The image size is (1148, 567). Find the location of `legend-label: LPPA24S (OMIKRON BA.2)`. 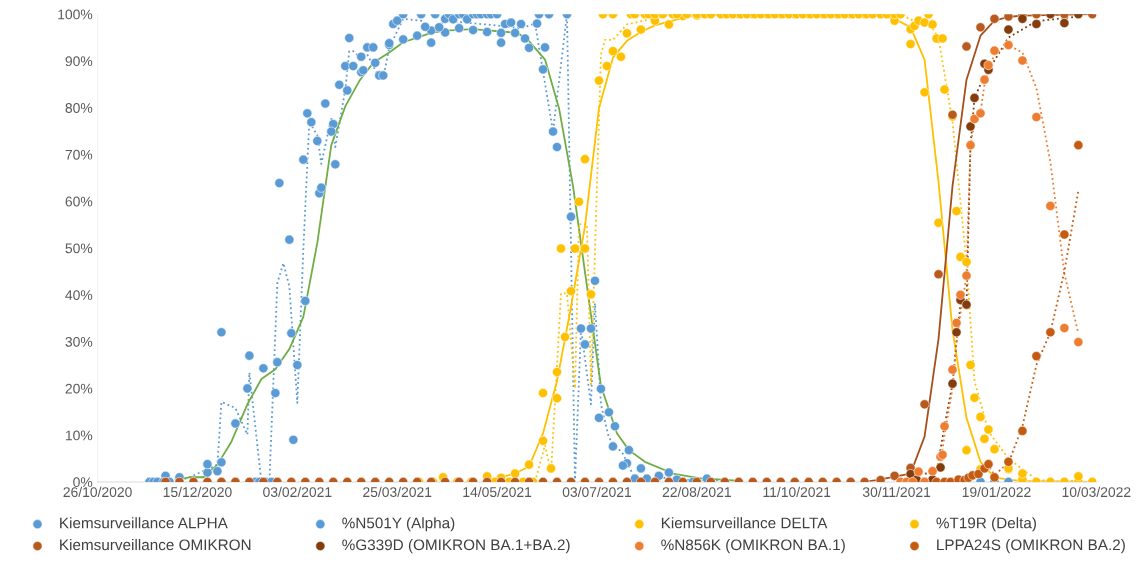

legend-label: LPPA24S (OMIKRON BA.2) is located at coordinates (1031, 546).